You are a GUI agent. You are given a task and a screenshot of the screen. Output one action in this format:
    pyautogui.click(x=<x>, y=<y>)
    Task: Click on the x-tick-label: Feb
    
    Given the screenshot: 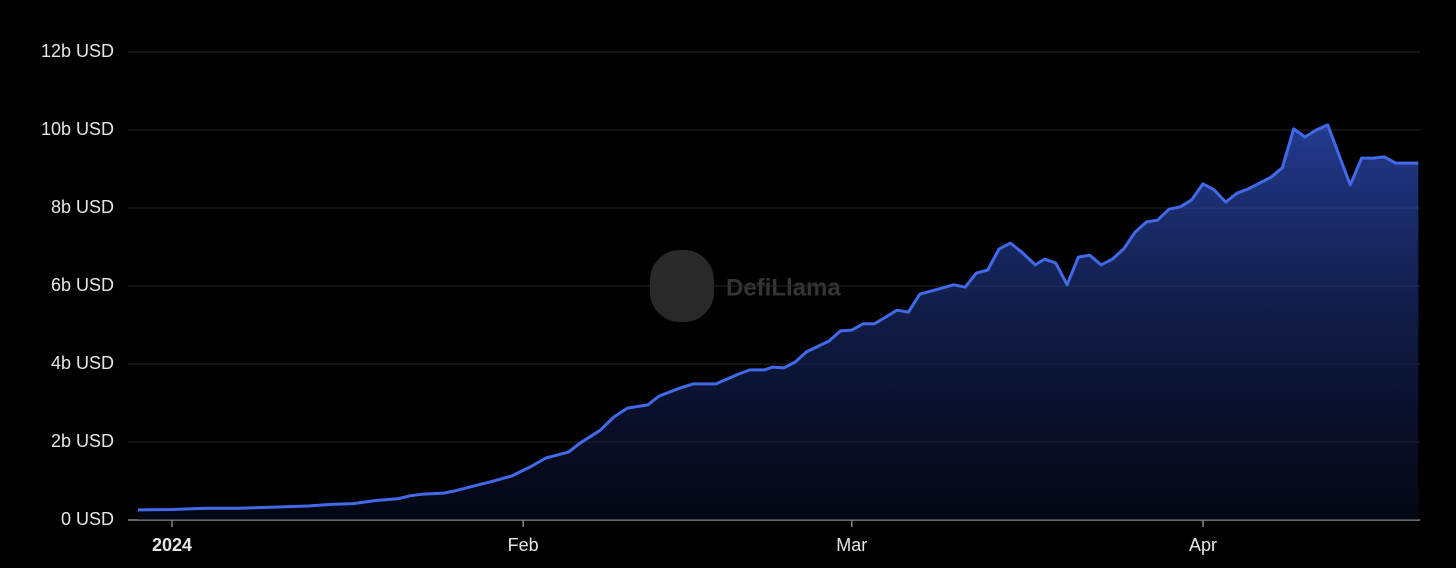 What is the action you would take?
    pyautogui.click(x=523, y=545)
    